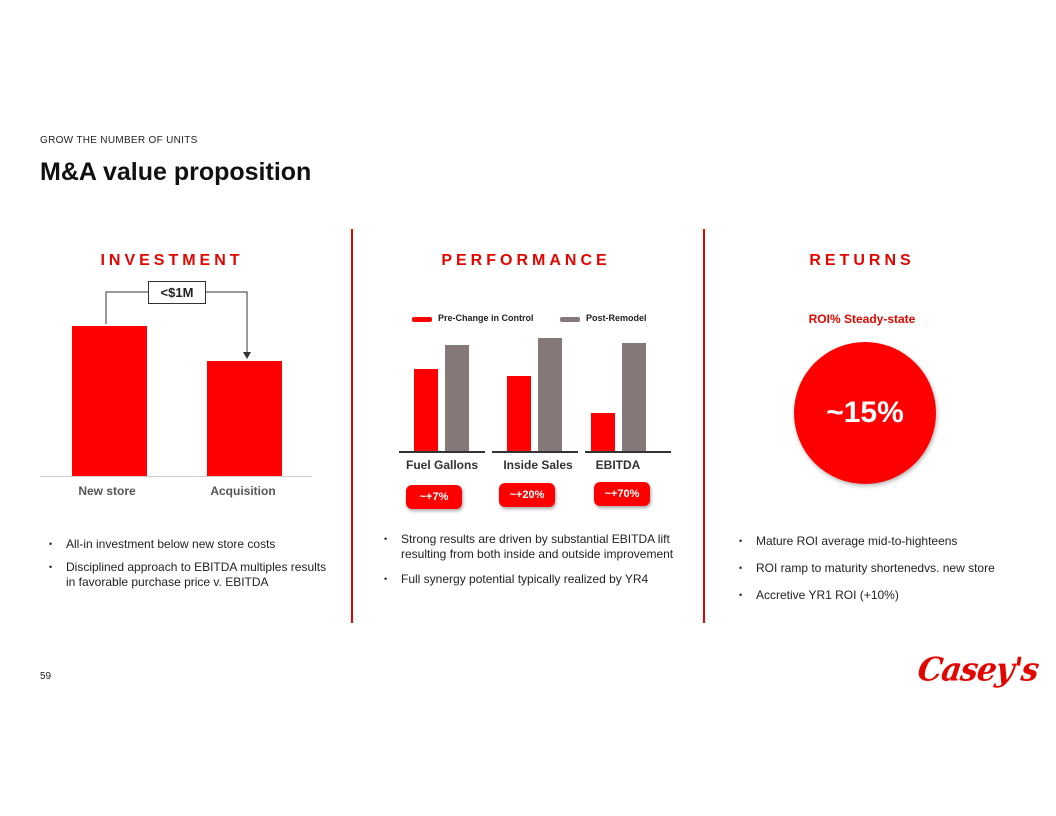 The width and height of the screenshot is (1056, 816). Describe the element at coordinates (616, 318) in the screenshot. I see `legend-label-post: Post-Remodel` at that location.